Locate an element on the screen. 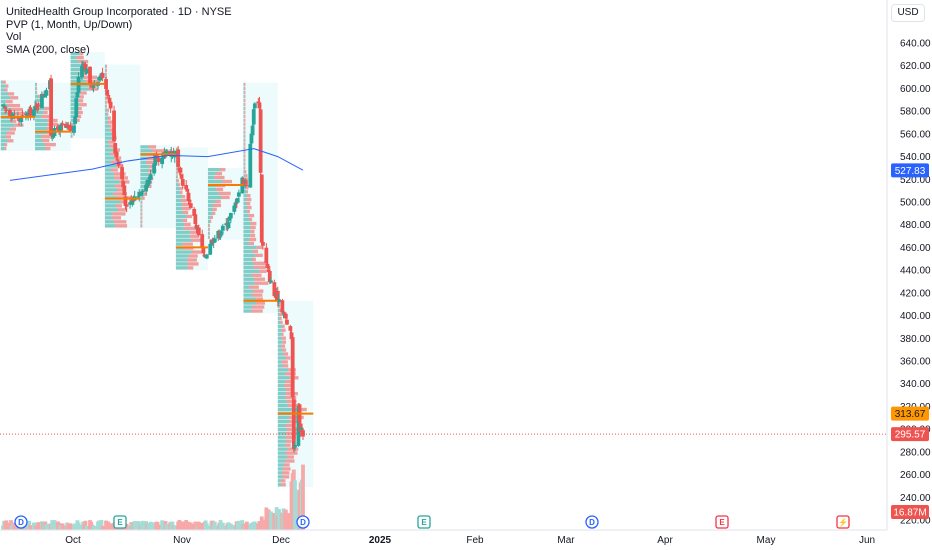 The width and height of the screenshot is (932, 550). volume-indicator-label: Vol is located at coordinates (14, 37).